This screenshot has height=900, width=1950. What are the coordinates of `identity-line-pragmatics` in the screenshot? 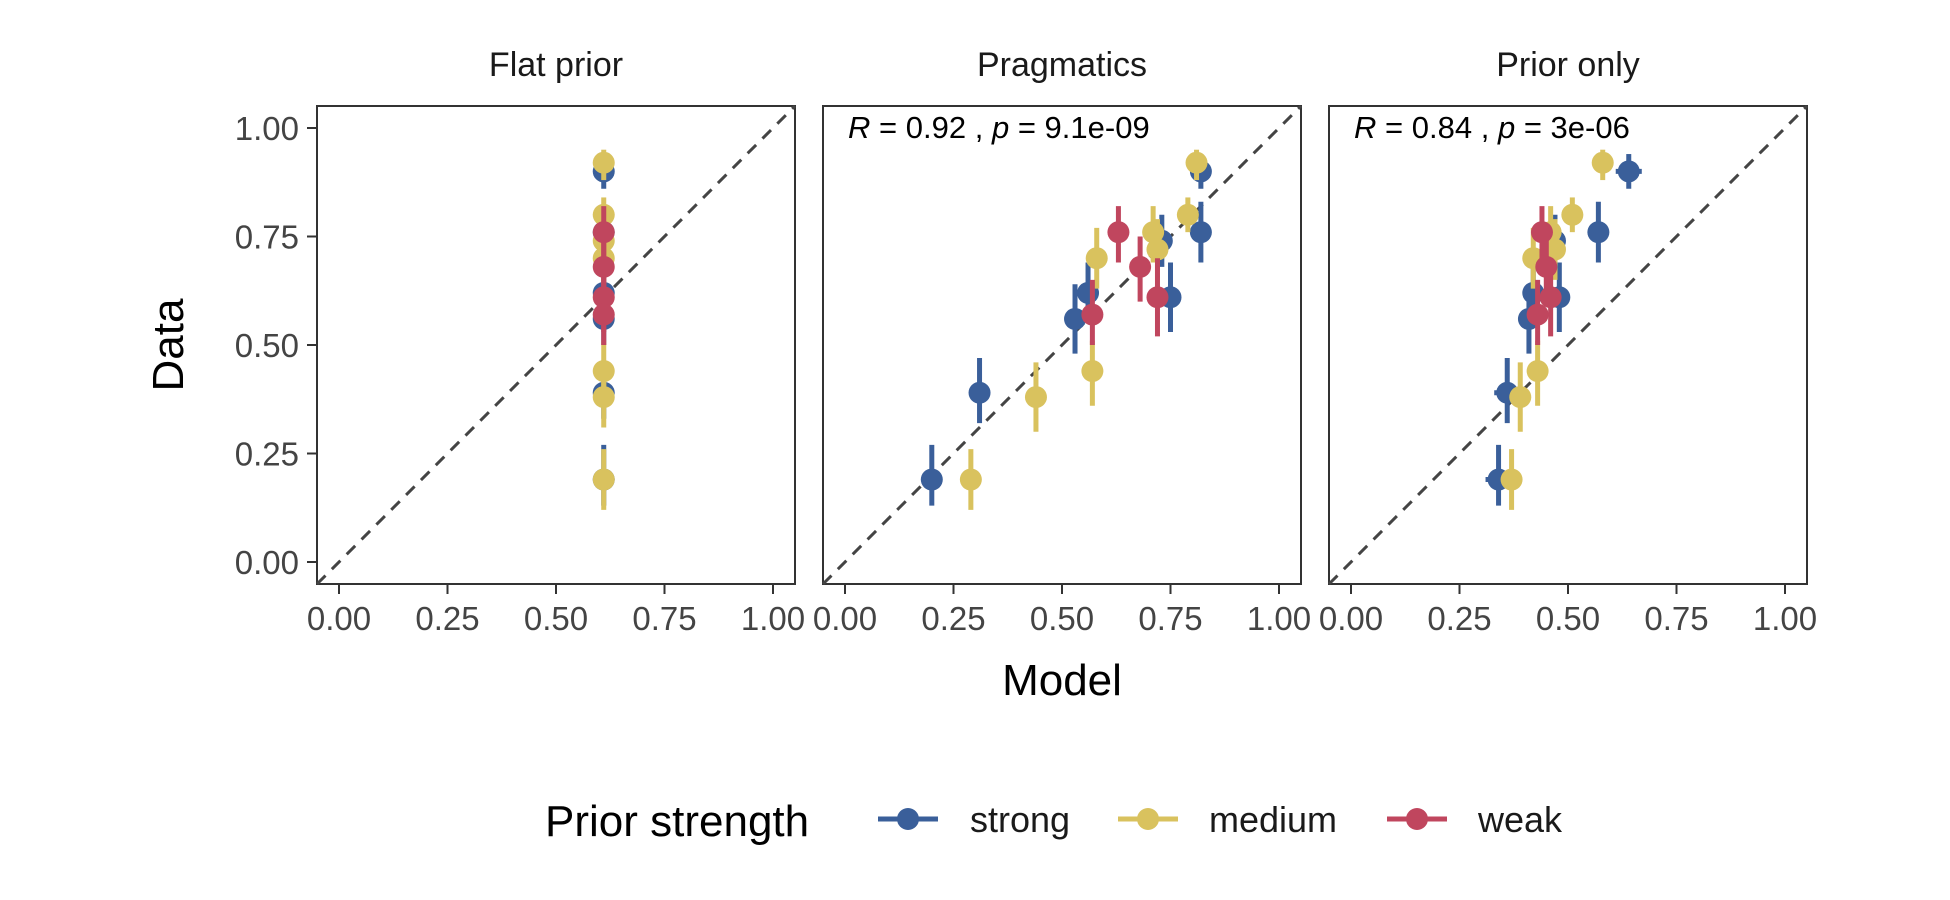 It's located at (1062, 345).